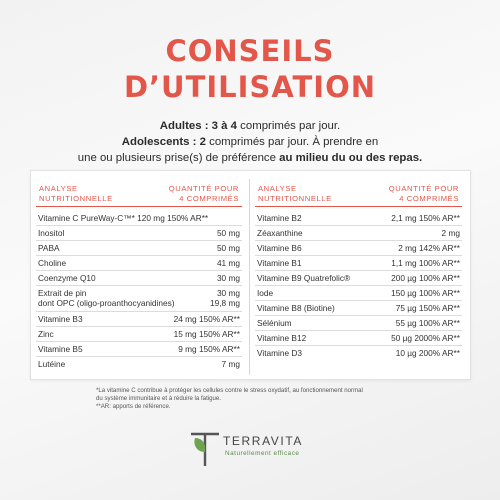  What do you see at coordinates (265, 293) in the screenshot?
I see `nutrient-name: Iode` at bounding box center [265, 293].